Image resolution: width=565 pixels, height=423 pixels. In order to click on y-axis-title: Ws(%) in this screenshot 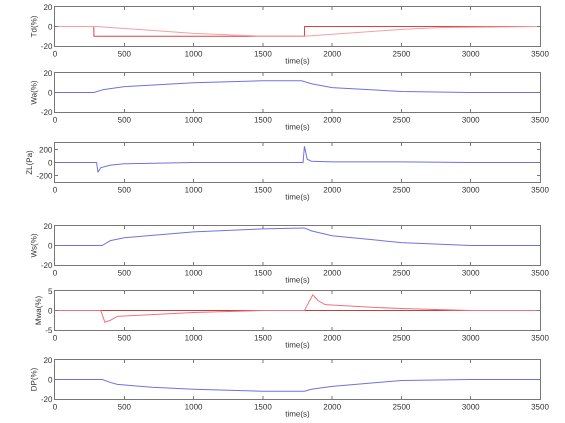, I will do `click(34, 245)`.